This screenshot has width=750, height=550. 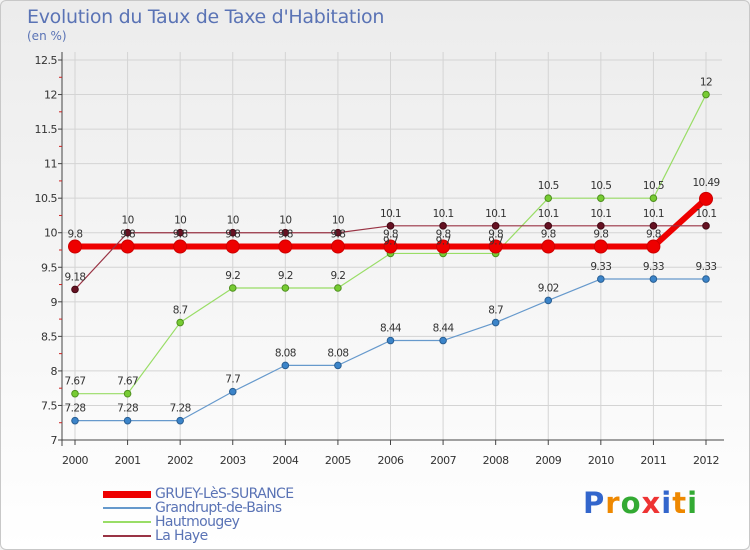 I want to click on data-label-3: 9.18, so click(x=75, y=277).